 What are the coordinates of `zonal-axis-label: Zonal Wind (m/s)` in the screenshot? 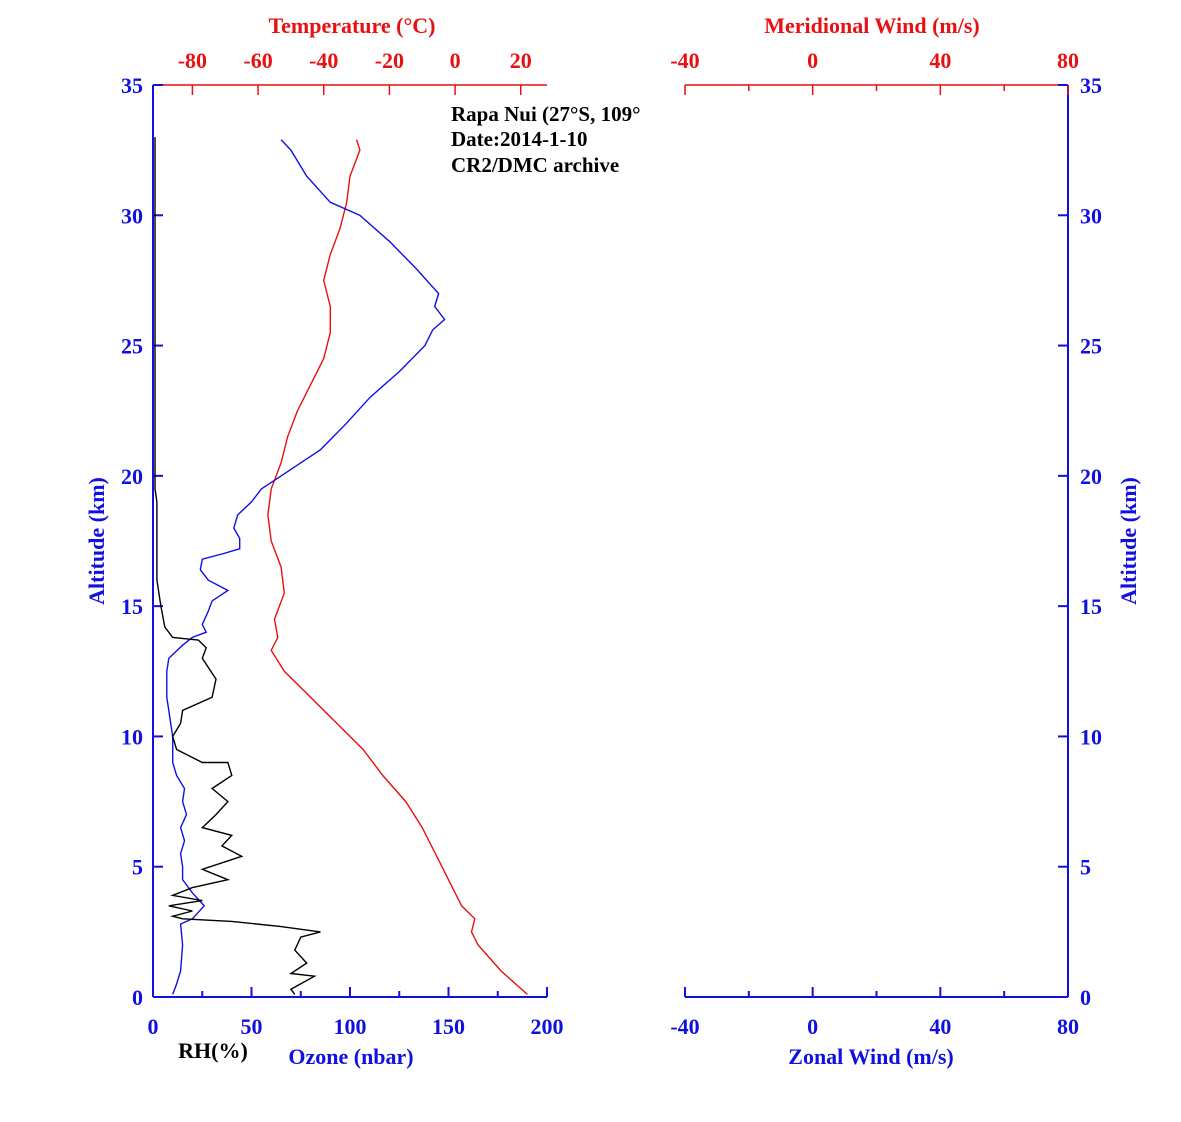 It's located at (870, 1056).